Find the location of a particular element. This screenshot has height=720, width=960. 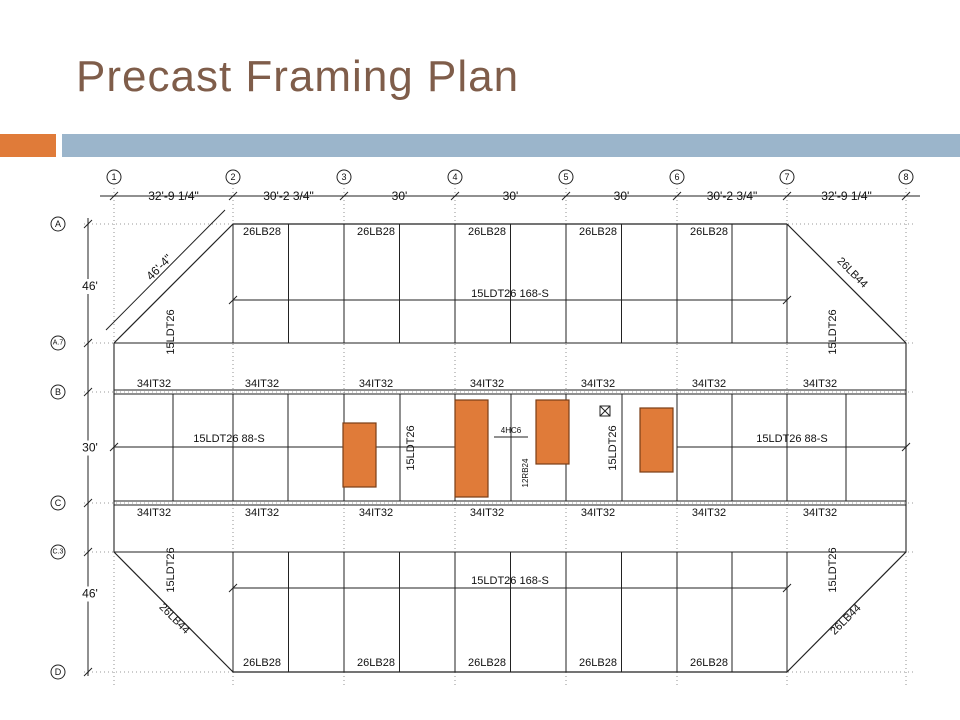

grid-bubble-col-label: 1 is located at coordinates (113, 177).